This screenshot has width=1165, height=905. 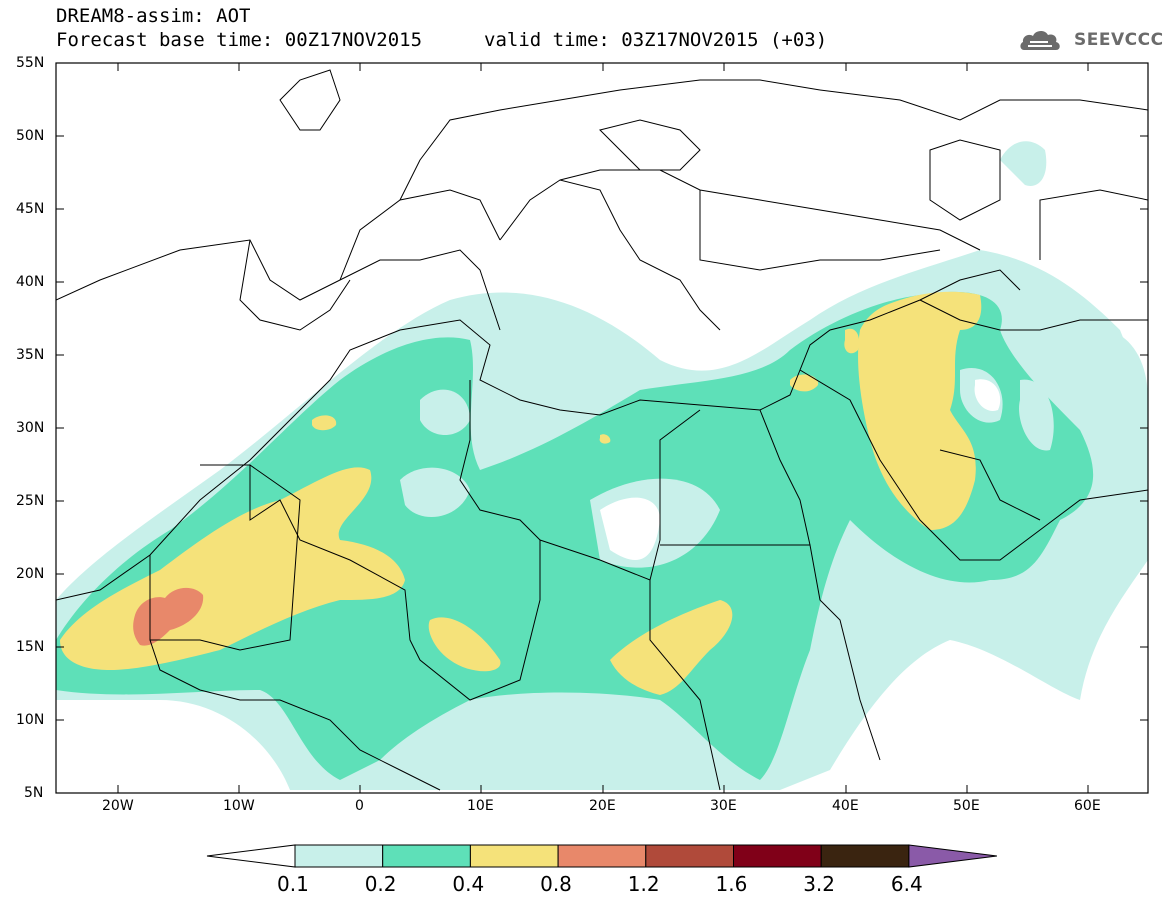 What do you see at coordinates (952, 856) in the screenshot?
I see `colorbar-triangle-high` at bounding box center [952, 856].